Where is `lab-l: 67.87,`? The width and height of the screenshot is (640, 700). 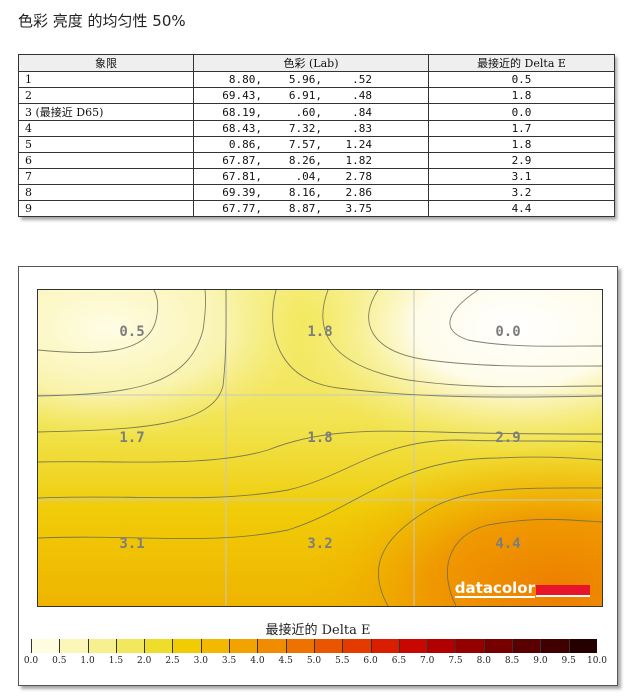
lab-l: 67.87, is located at coordinates (242, 160).